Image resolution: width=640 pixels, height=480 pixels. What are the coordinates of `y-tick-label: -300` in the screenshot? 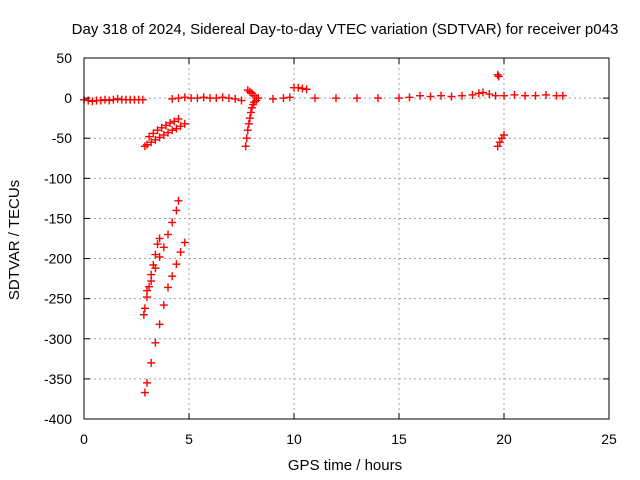 It's located at (58, 339).